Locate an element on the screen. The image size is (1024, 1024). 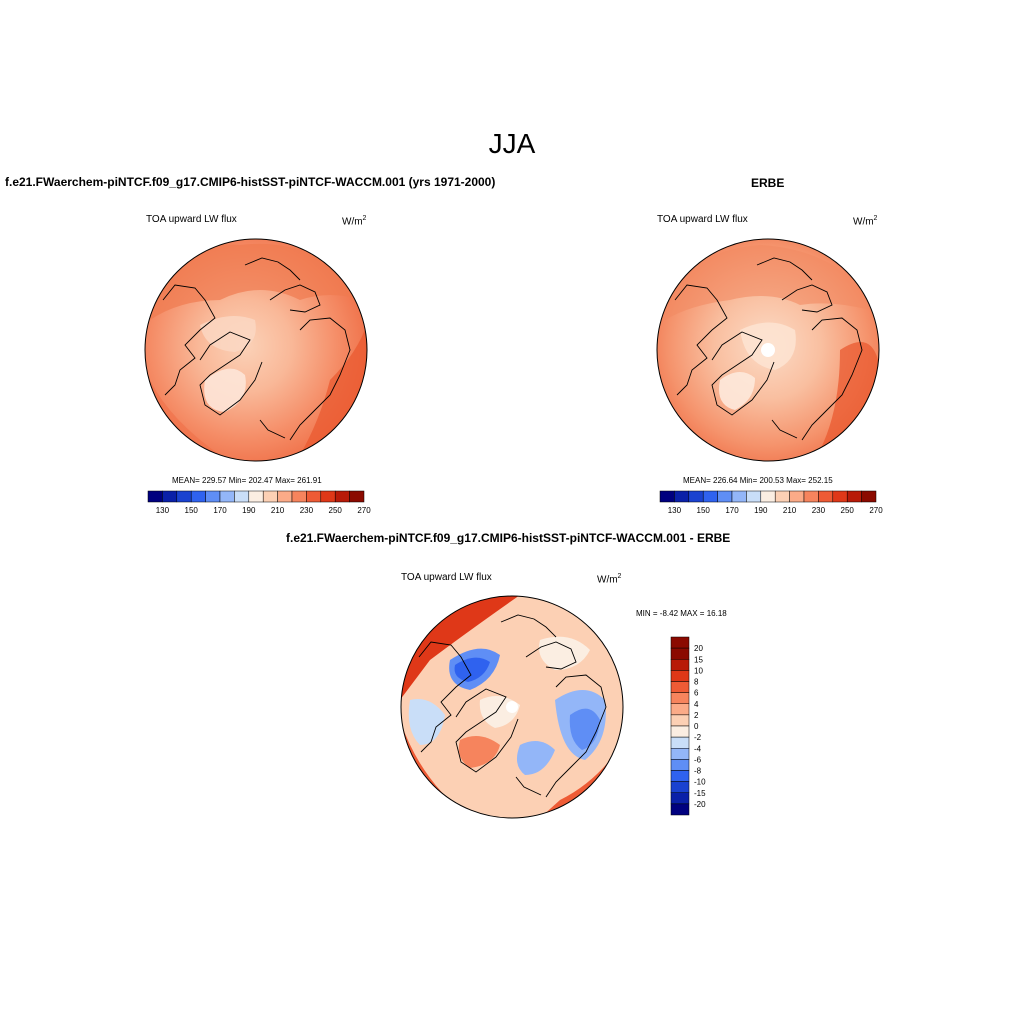
panel1-colorbar-tick-label: 130 is located at coordinates (163, 510).